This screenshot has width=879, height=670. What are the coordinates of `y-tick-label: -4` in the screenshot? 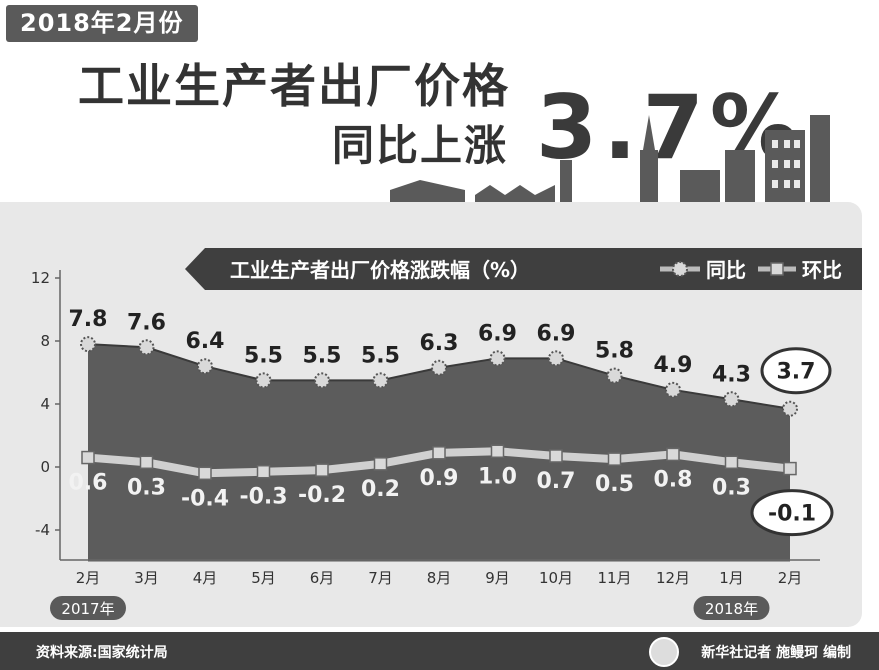 It's located at (42, 530).